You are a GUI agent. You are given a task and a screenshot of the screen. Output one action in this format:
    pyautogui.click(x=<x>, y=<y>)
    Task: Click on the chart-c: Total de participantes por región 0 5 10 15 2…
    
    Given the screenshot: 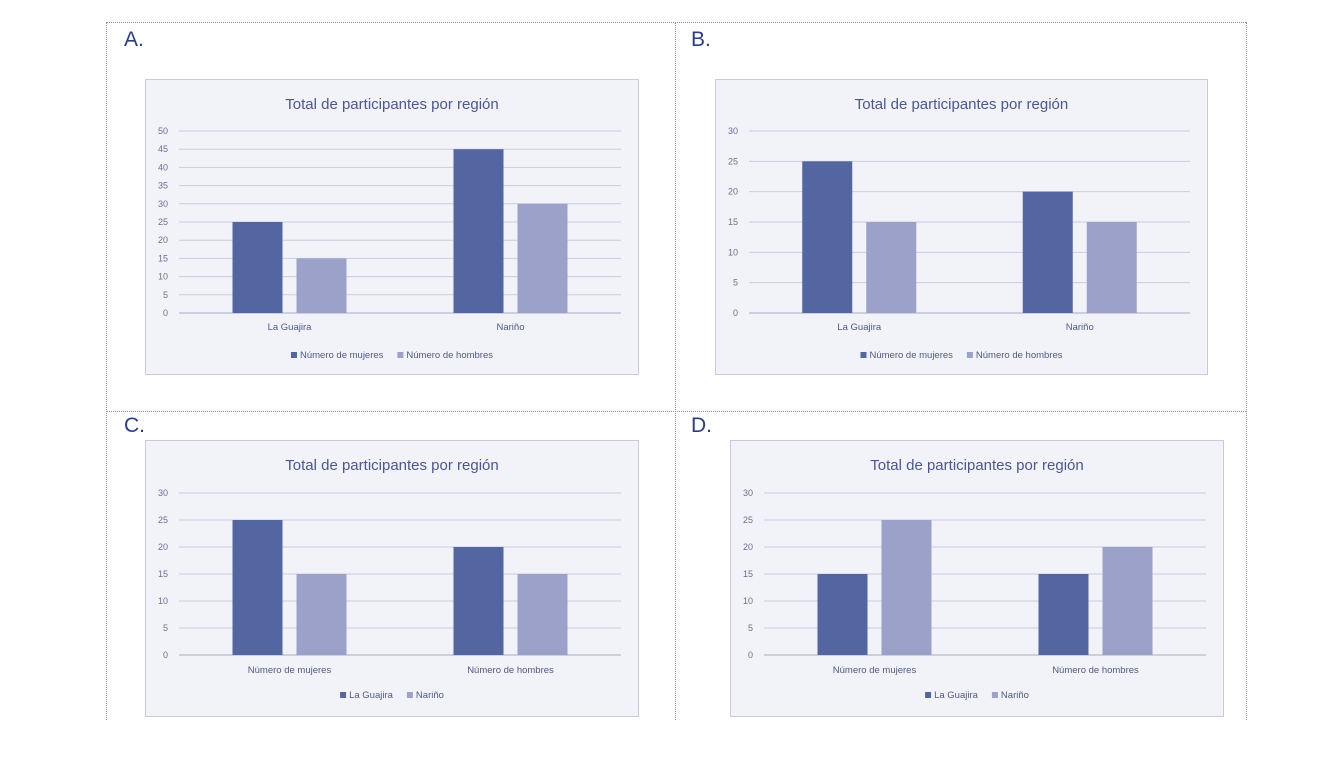 What is the action you would take?
    pyautogui.click(x=392, y=578)
    